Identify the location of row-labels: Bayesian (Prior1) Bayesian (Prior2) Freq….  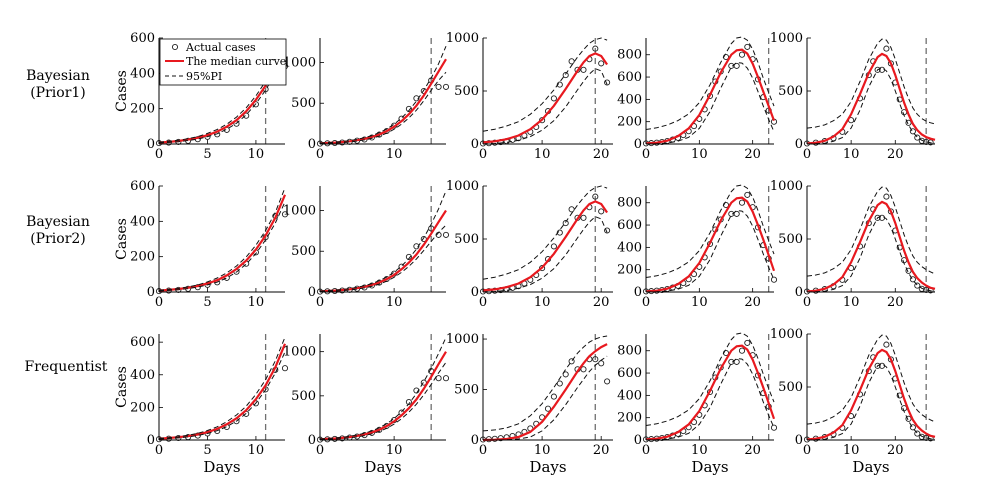
(66, 221).